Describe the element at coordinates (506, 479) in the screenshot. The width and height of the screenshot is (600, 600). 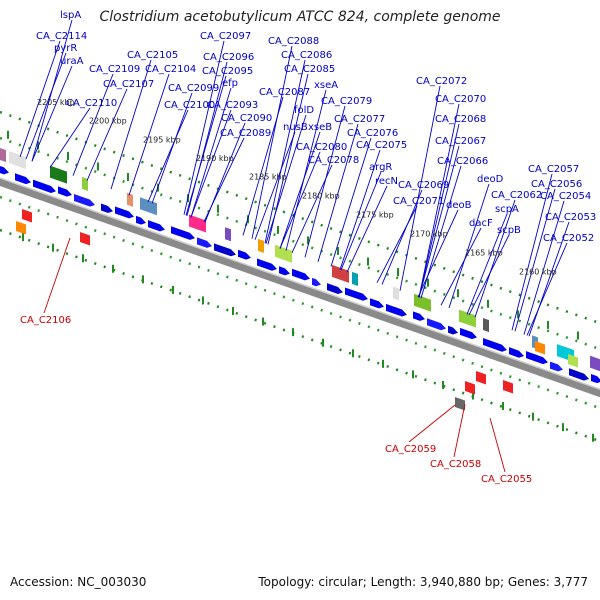
I see `gene-label-reverse: CA_C2055` at that location.